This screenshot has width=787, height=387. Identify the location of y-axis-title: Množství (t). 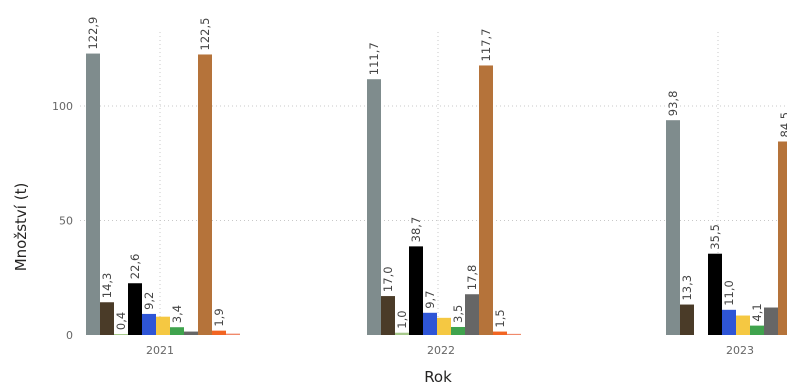
(21, 227).